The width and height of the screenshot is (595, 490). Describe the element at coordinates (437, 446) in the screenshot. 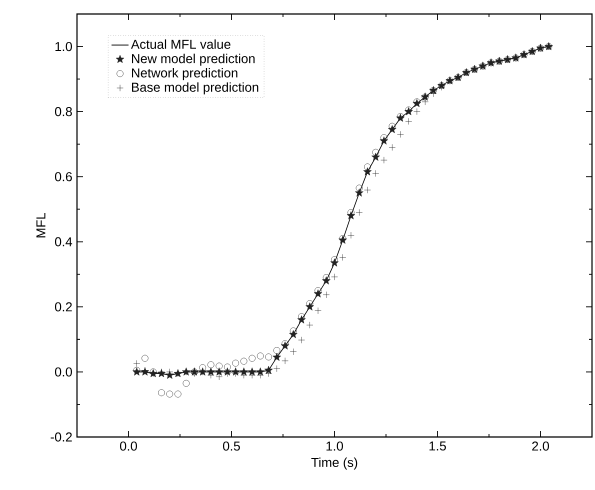

I see `x-tick-label: 1.5` at that location.